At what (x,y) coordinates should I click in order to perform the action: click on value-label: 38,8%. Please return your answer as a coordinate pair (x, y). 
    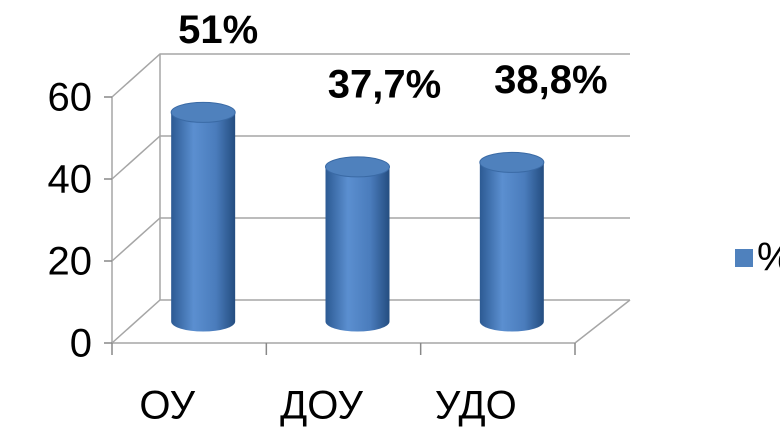
    Looking at the image, I should click on (550, 80).